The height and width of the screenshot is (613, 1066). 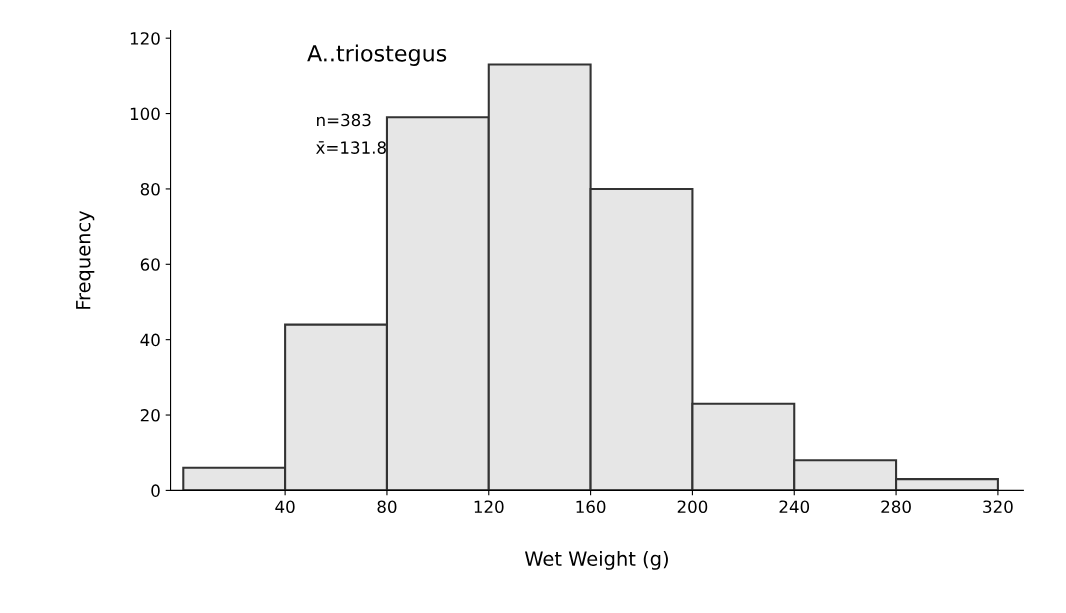 What do you see at coordinates (344, 120) in the screenshot?
I see `annotation: n=383` at bounding box center [344, 120].